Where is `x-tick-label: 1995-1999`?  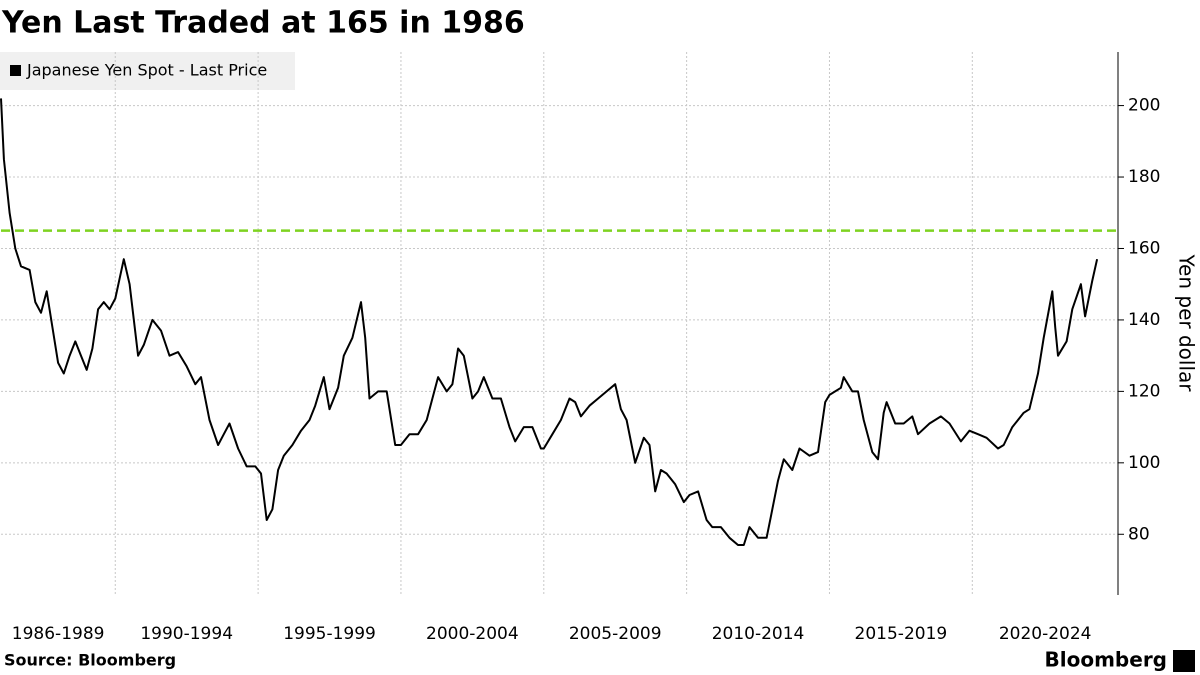
x-tick-label: 1995-1999 is located at coordinates (329, 634).